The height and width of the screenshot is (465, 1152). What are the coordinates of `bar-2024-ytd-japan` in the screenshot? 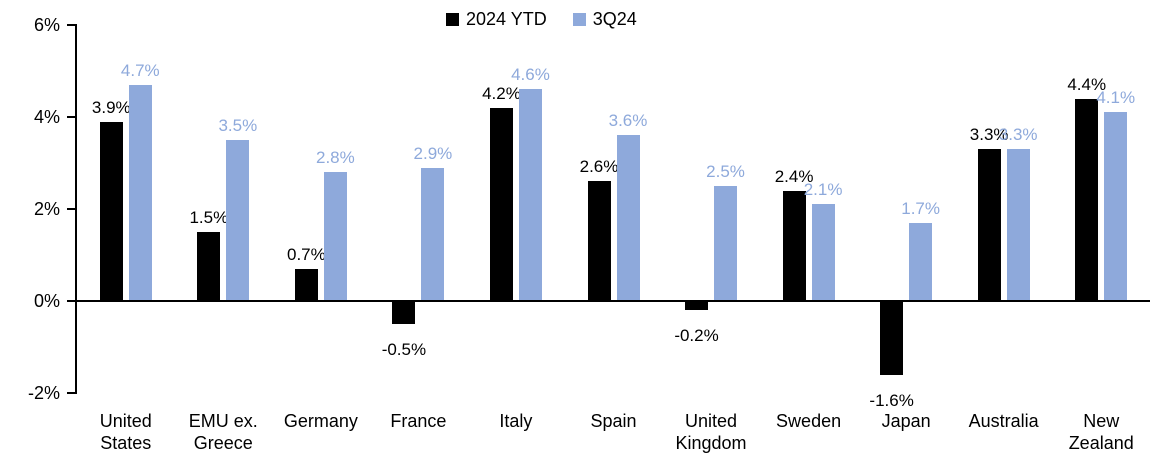 It's located at (892, 338).